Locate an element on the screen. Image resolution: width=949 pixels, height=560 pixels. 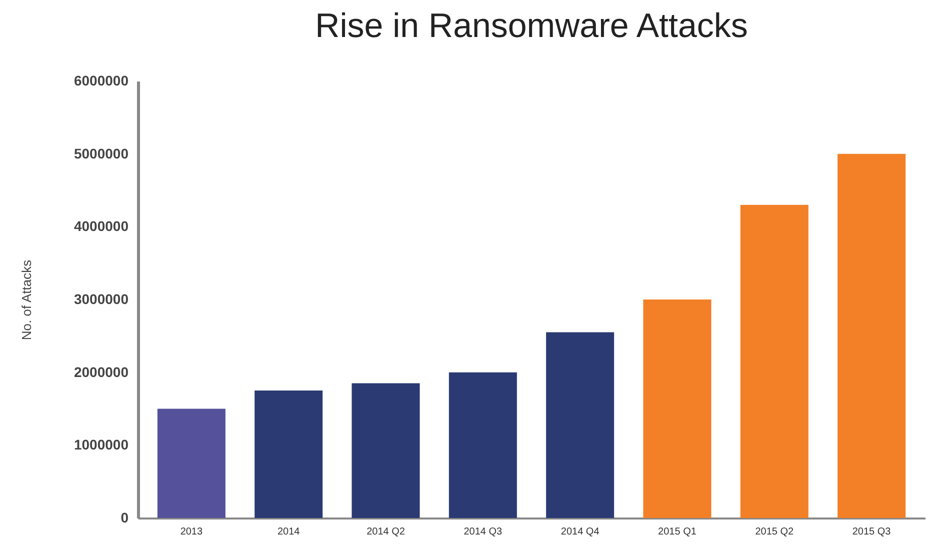
y-axis-title: No. of Attacks is located at coordinates (26, 299).